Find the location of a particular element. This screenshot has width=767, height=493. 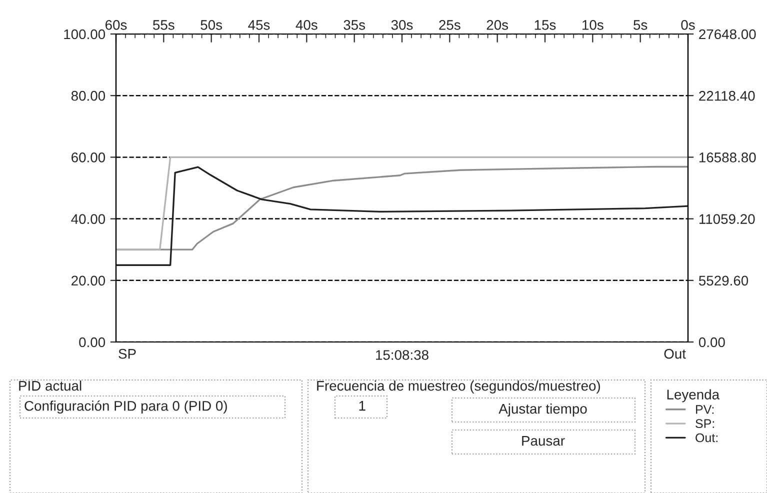

y2-tick-label: 11059.20 is located at coordinates (727, 219).